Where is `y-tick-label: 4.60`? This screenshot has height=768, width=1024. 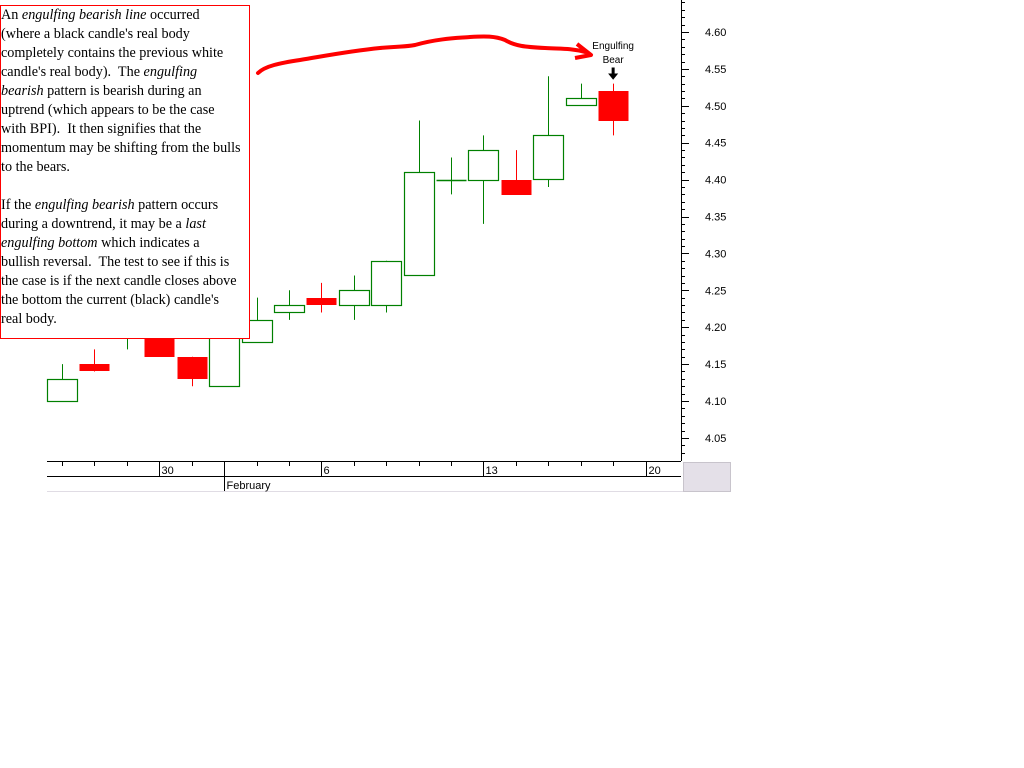 y-tick-label: 4.60 is located at coordinates (715, 33).